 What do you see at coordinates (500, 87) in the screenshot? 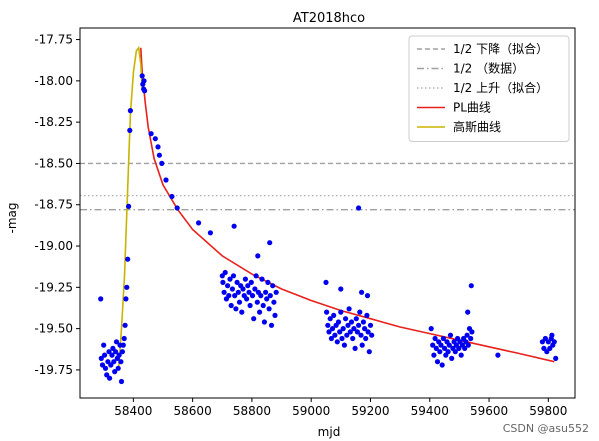
I see `legend-label-3: 1/2 上升（拟合）` at bounding box center [500, 87].